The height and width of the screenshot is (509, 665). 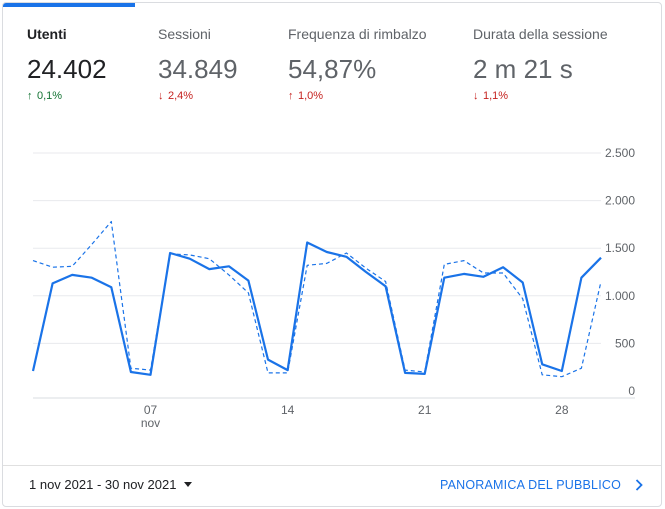 I want to click on x-tick-label: 07, so click(x=151, y=410).